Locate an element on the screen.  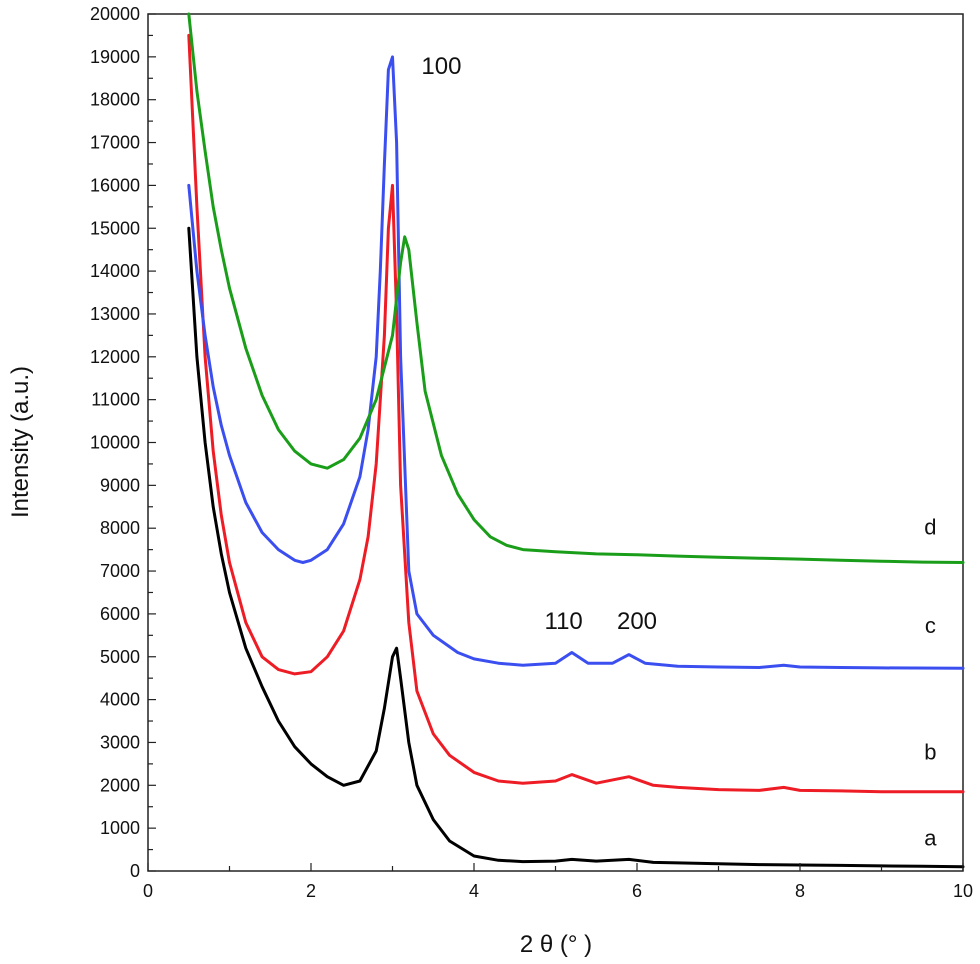
y-tick-label: 0 is located at coordinates (135, 871).